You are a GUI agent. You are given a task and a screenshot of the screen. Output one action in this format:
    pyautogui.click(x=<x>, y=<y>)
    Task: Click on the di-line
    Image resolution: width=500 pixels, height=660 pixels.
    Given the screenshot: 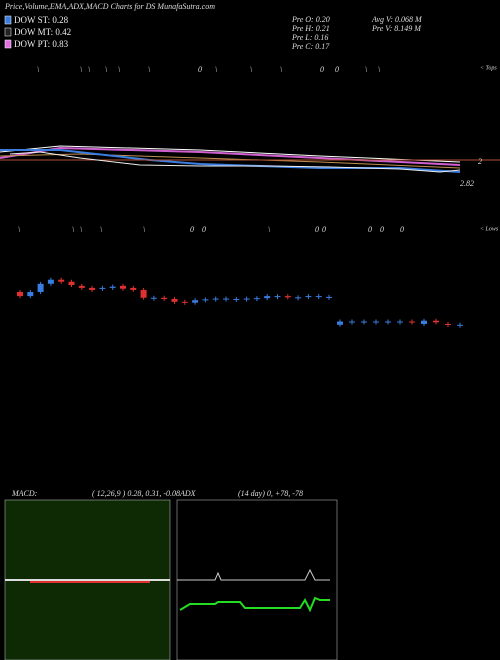 What is the action you would take?
    pyautogui.click(x=254, y=604)
    